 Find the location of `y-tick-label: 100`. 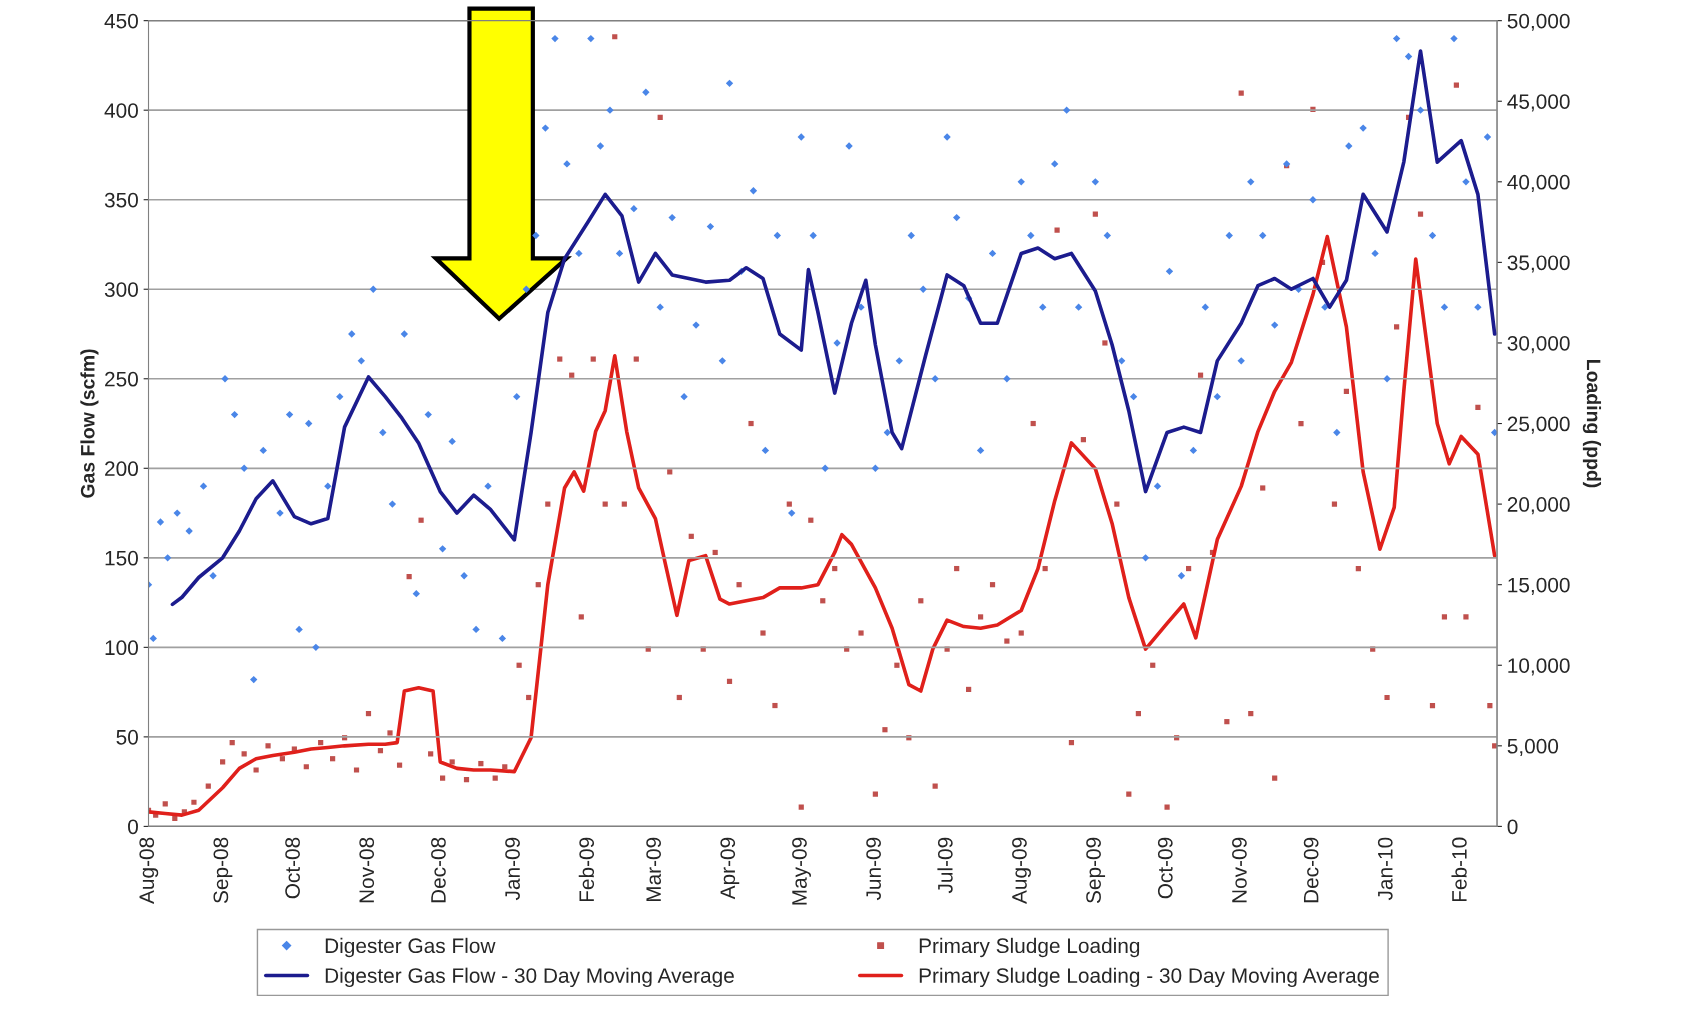

y-tick-label: 100 is located at coordinates (121, 648).